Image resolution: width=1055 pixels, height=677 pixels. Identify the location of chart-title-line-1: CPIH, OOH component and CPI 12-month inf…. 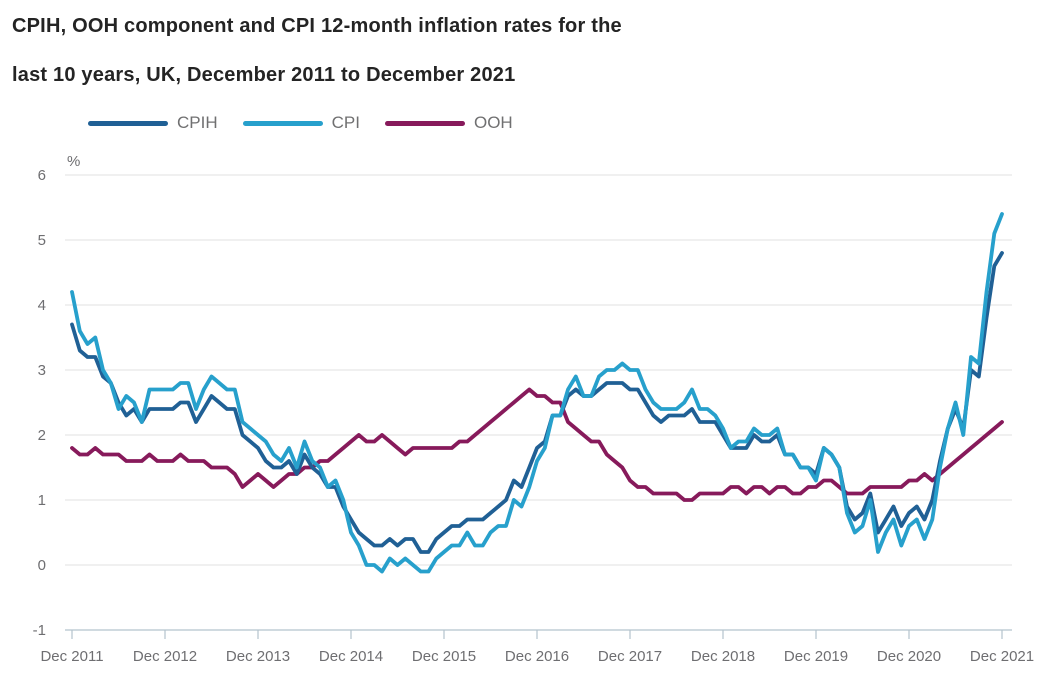
(317, 26).